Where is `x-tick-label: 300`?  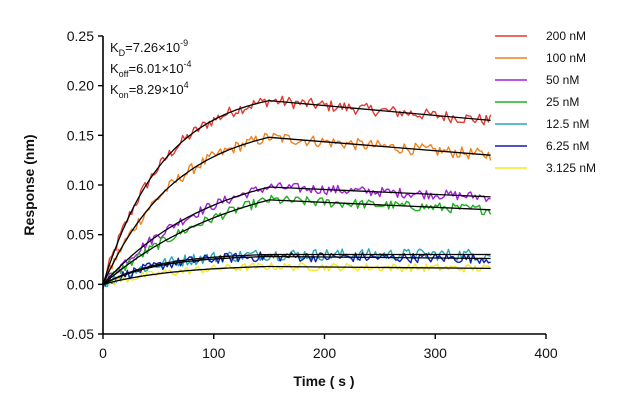
x-tick-label: 300 is located at coordinates (436, 353).